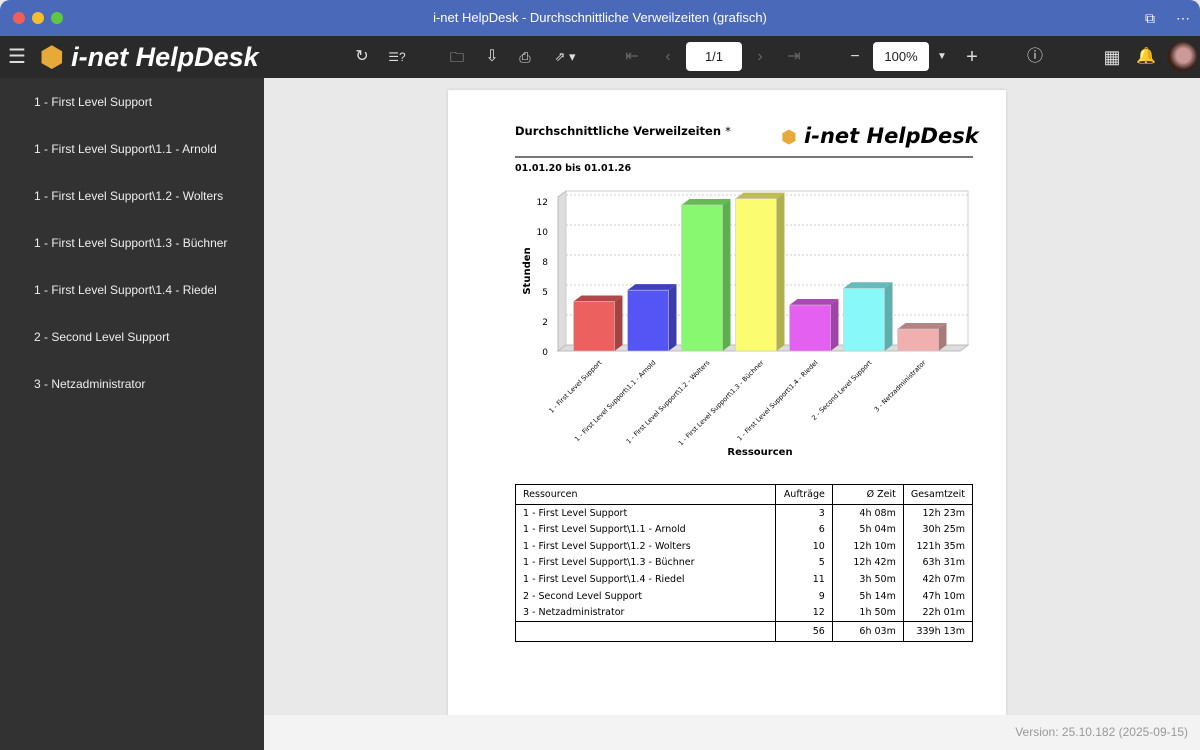 This screenshot has width=1200, height=750. What do you see at coordinates (1034, 56) in the screenshot?
I see `help-icon: ⓘ` at bounding box center [1034, 56].